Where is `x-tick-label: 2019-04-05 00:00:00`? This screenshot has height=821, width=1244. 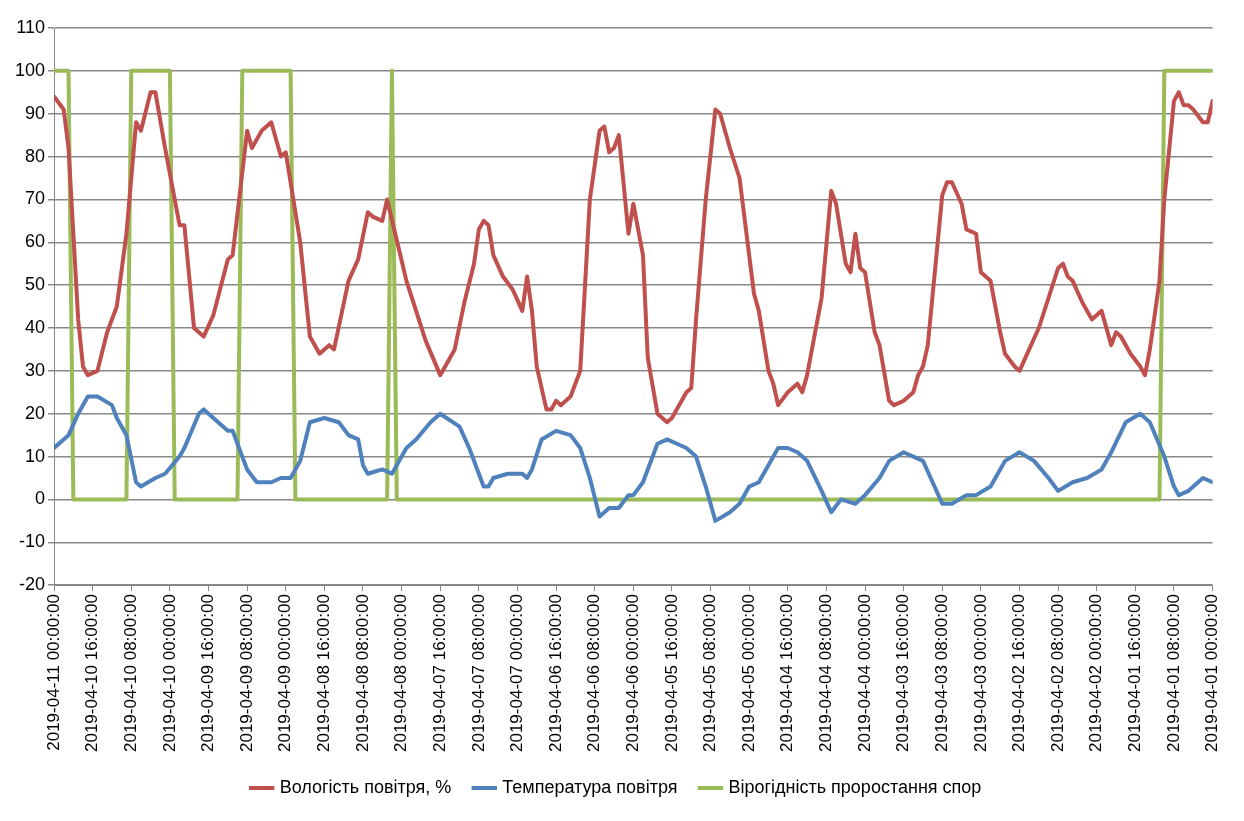 x-tick-label: 2019-04-05 00:00:00 is located at coordinates (748, 673).